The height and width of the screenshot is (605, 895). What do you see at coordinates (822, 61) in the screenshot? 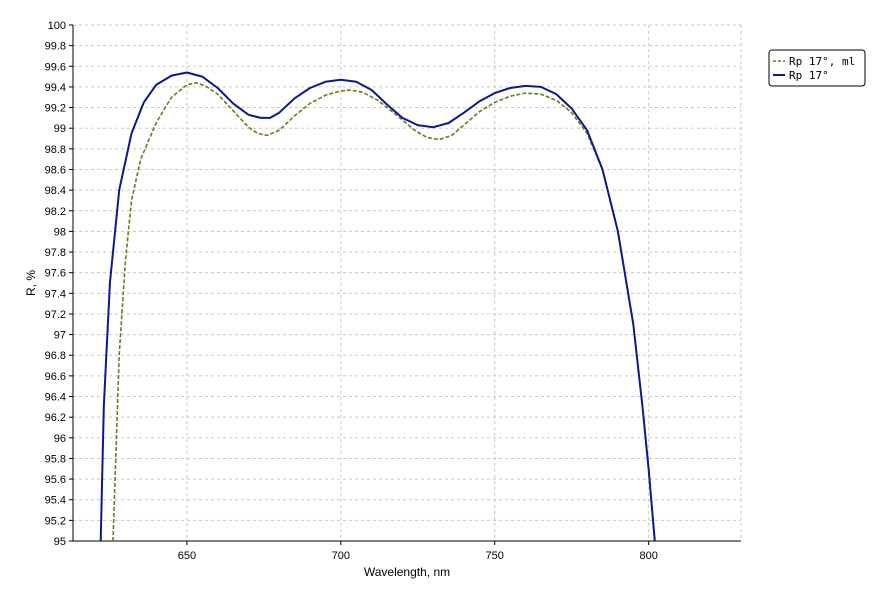
I see `legend-label: Rp 17°, ml` at bounding box center [822, 61].